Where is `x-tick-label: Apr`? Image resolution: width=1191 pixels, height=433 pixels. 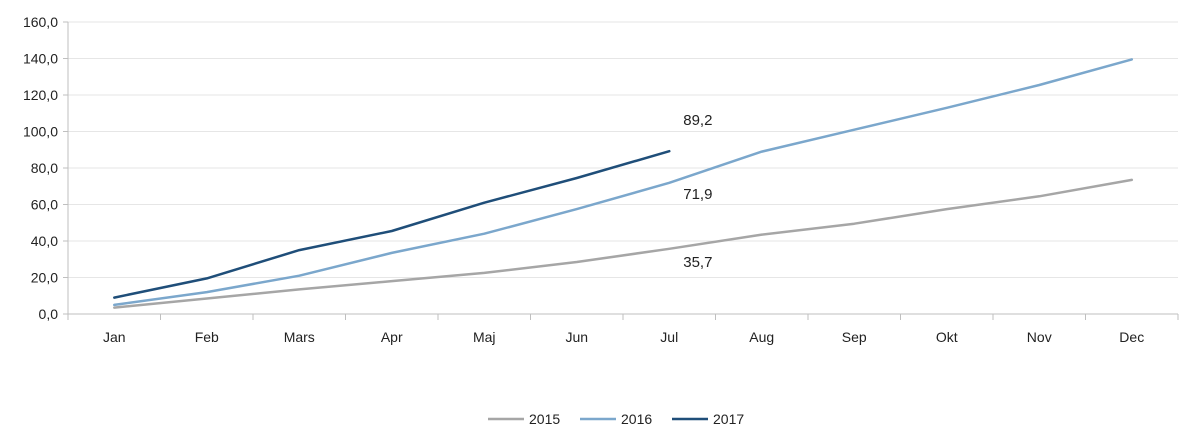 x-tick-label: Apr is located at coordinates (392, 337).